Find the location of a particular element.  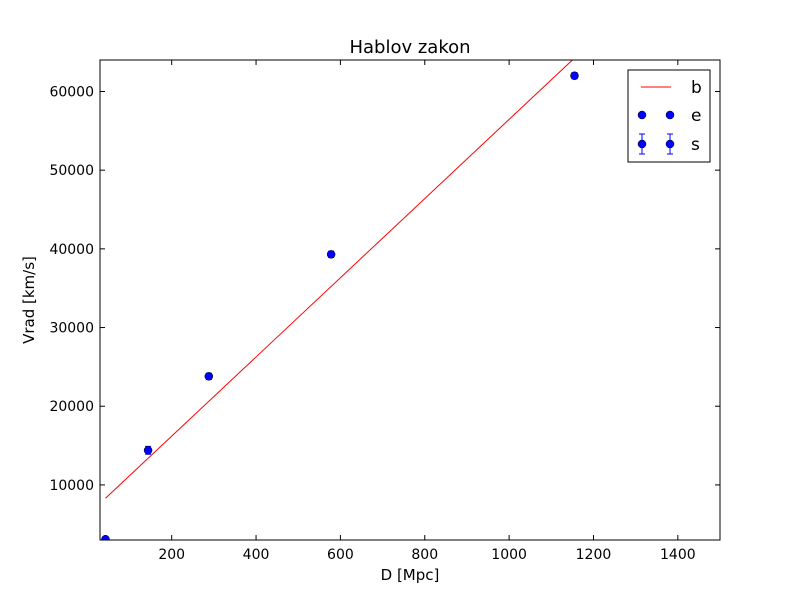

legend-label-fit: b is located at coordinates (696, 88).